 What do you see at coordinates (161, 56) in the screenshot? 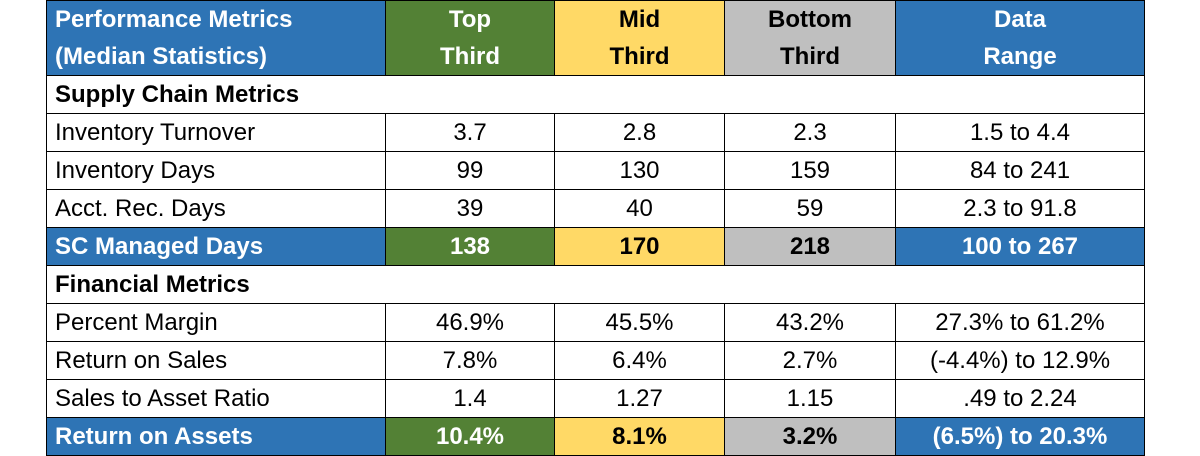
I see `header-metric-line2: (Median Statistics)` at bounding box center [161, 56].